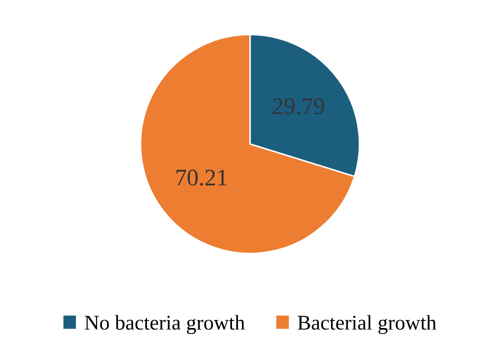  Describe the element at coordinates (367, 324) in the screenshot. I see `legend-label: Bacterial growth` at that location.